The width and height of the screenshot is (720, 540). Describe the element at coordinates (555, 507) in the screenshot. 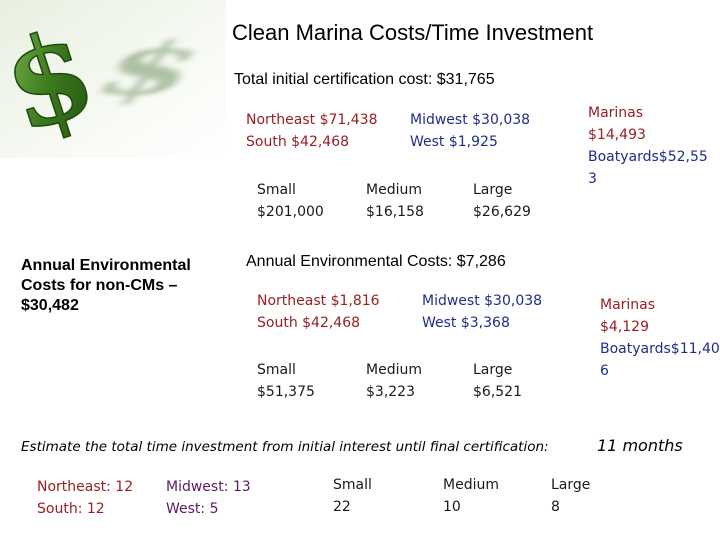

I see `time-large-value: 8` at that location.